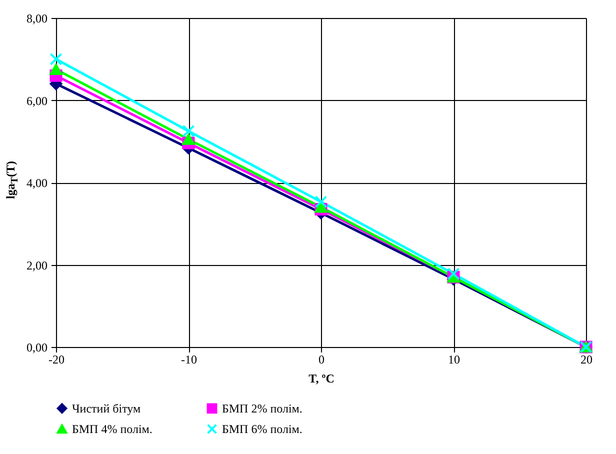  I want to click on y-tick-label: 0,00, so click(37, 347).